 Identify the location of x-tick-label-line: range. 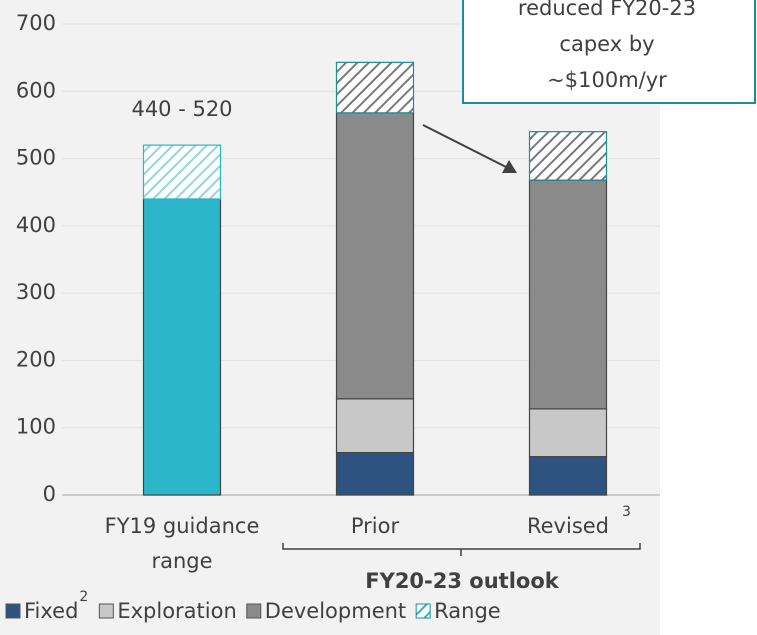
(181, 561).